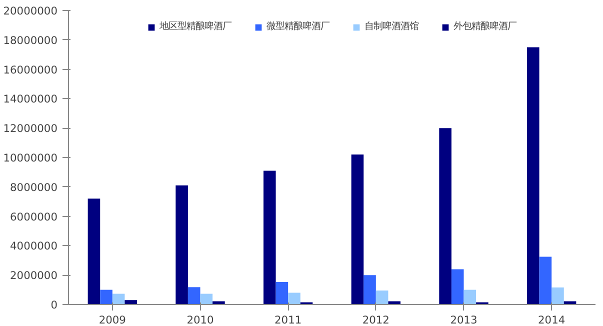  Describe the element at coordinates (298, 26) in the screenshot. I see `legend-label: 微型精酿啤酒厂` at that location.